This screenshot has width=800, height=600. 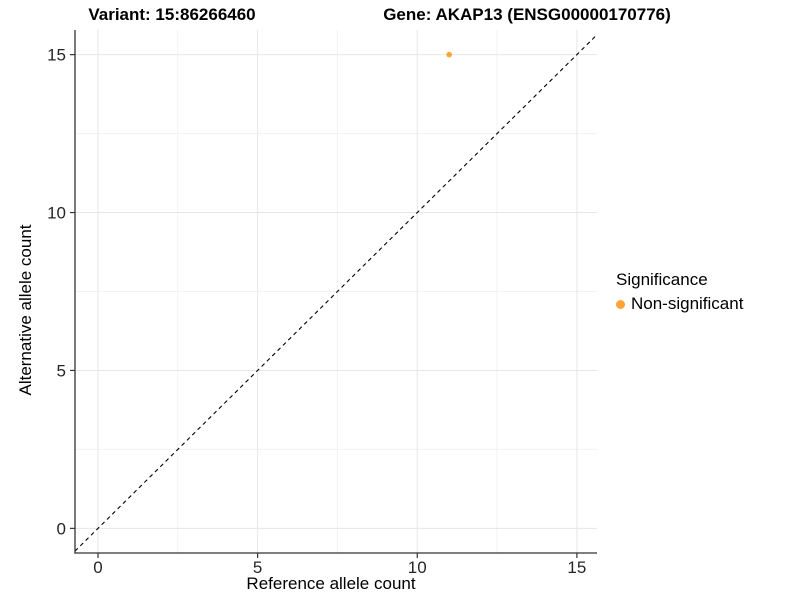 What do you see at coordinates (417, 567) in the screenshot?
I see `x-tick-label: 10` at bounding box center [417, 567].